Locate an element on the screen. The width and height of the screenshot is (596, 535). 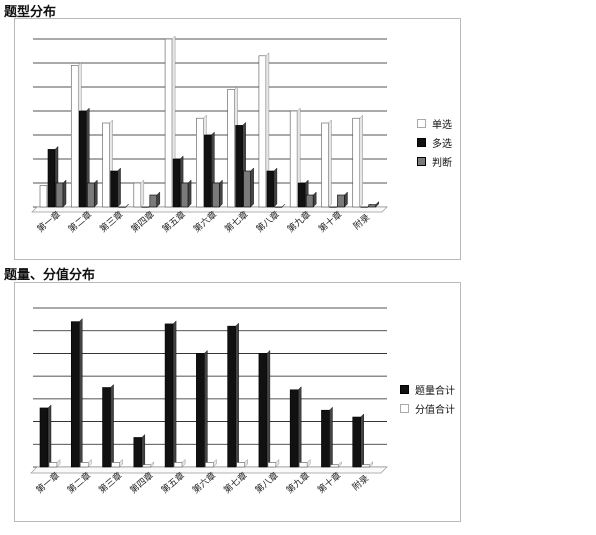
tick-label-1-8: 第九章 is located at coordinates (298, 482).